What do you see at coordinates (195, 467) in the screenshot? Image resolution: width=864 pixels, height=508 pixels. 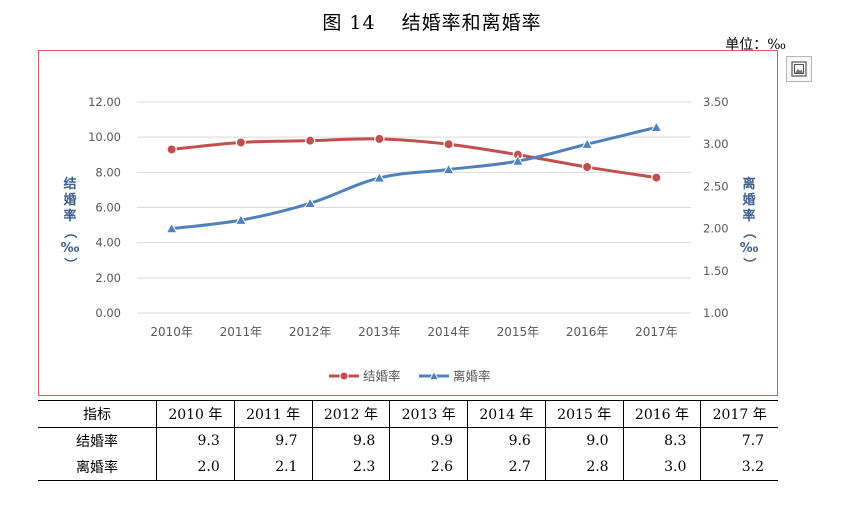 I see `table-cell: 2.0` at bounding box center [195, 467].